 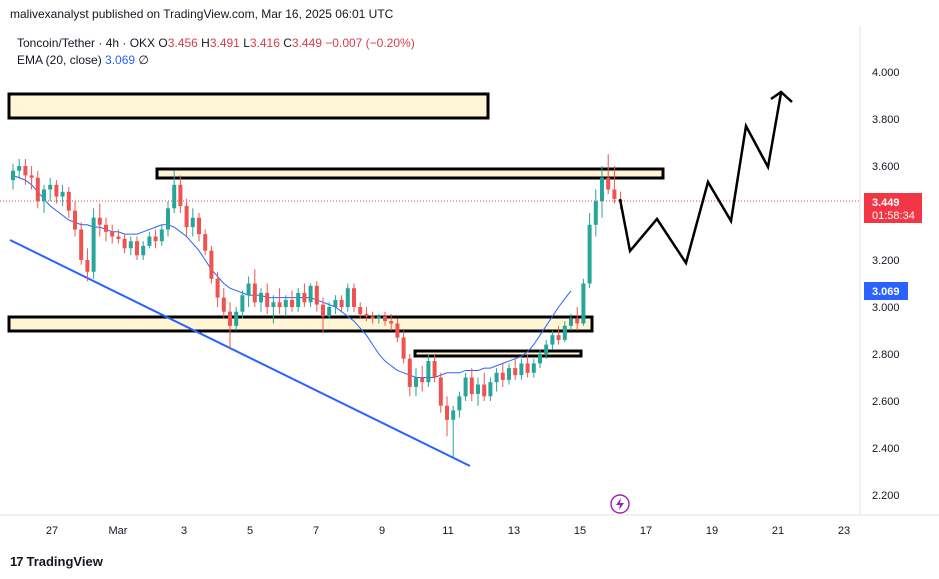 I want to click on ema-row: EMA (20, close) 3.069 ∅, so click(x=216, y=60).